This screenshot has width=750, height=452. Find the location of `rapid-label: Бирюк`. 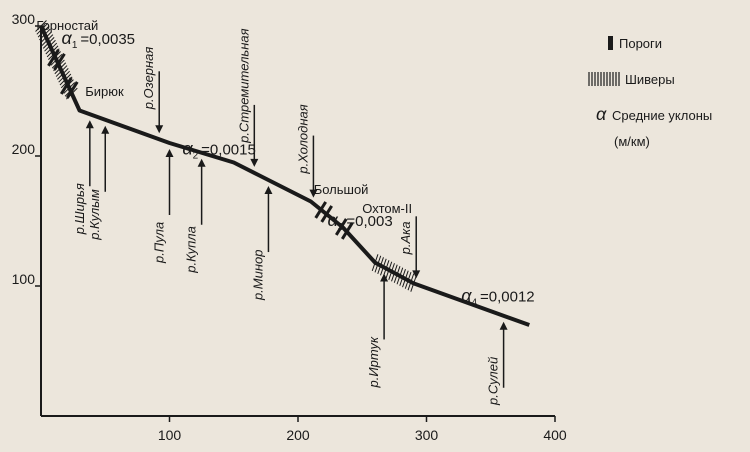

rapid-label: Бирюк is located at coordinates (104, 91).